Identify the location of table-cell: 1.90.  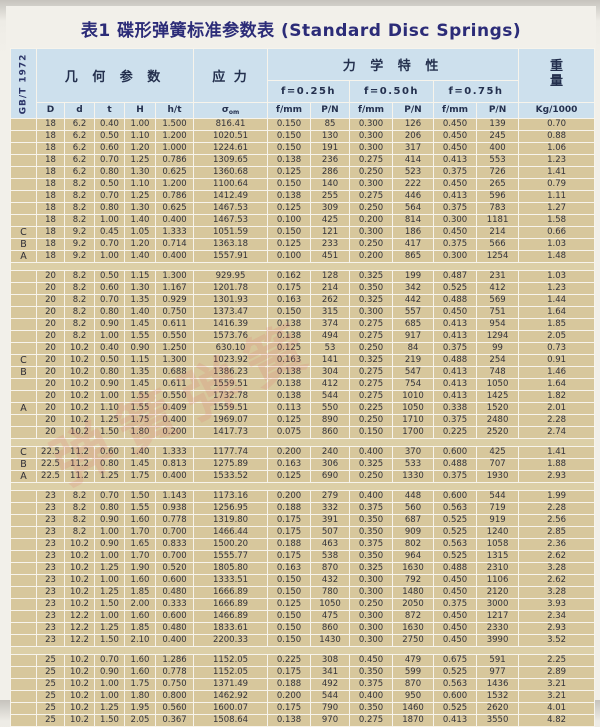
(140, 568).